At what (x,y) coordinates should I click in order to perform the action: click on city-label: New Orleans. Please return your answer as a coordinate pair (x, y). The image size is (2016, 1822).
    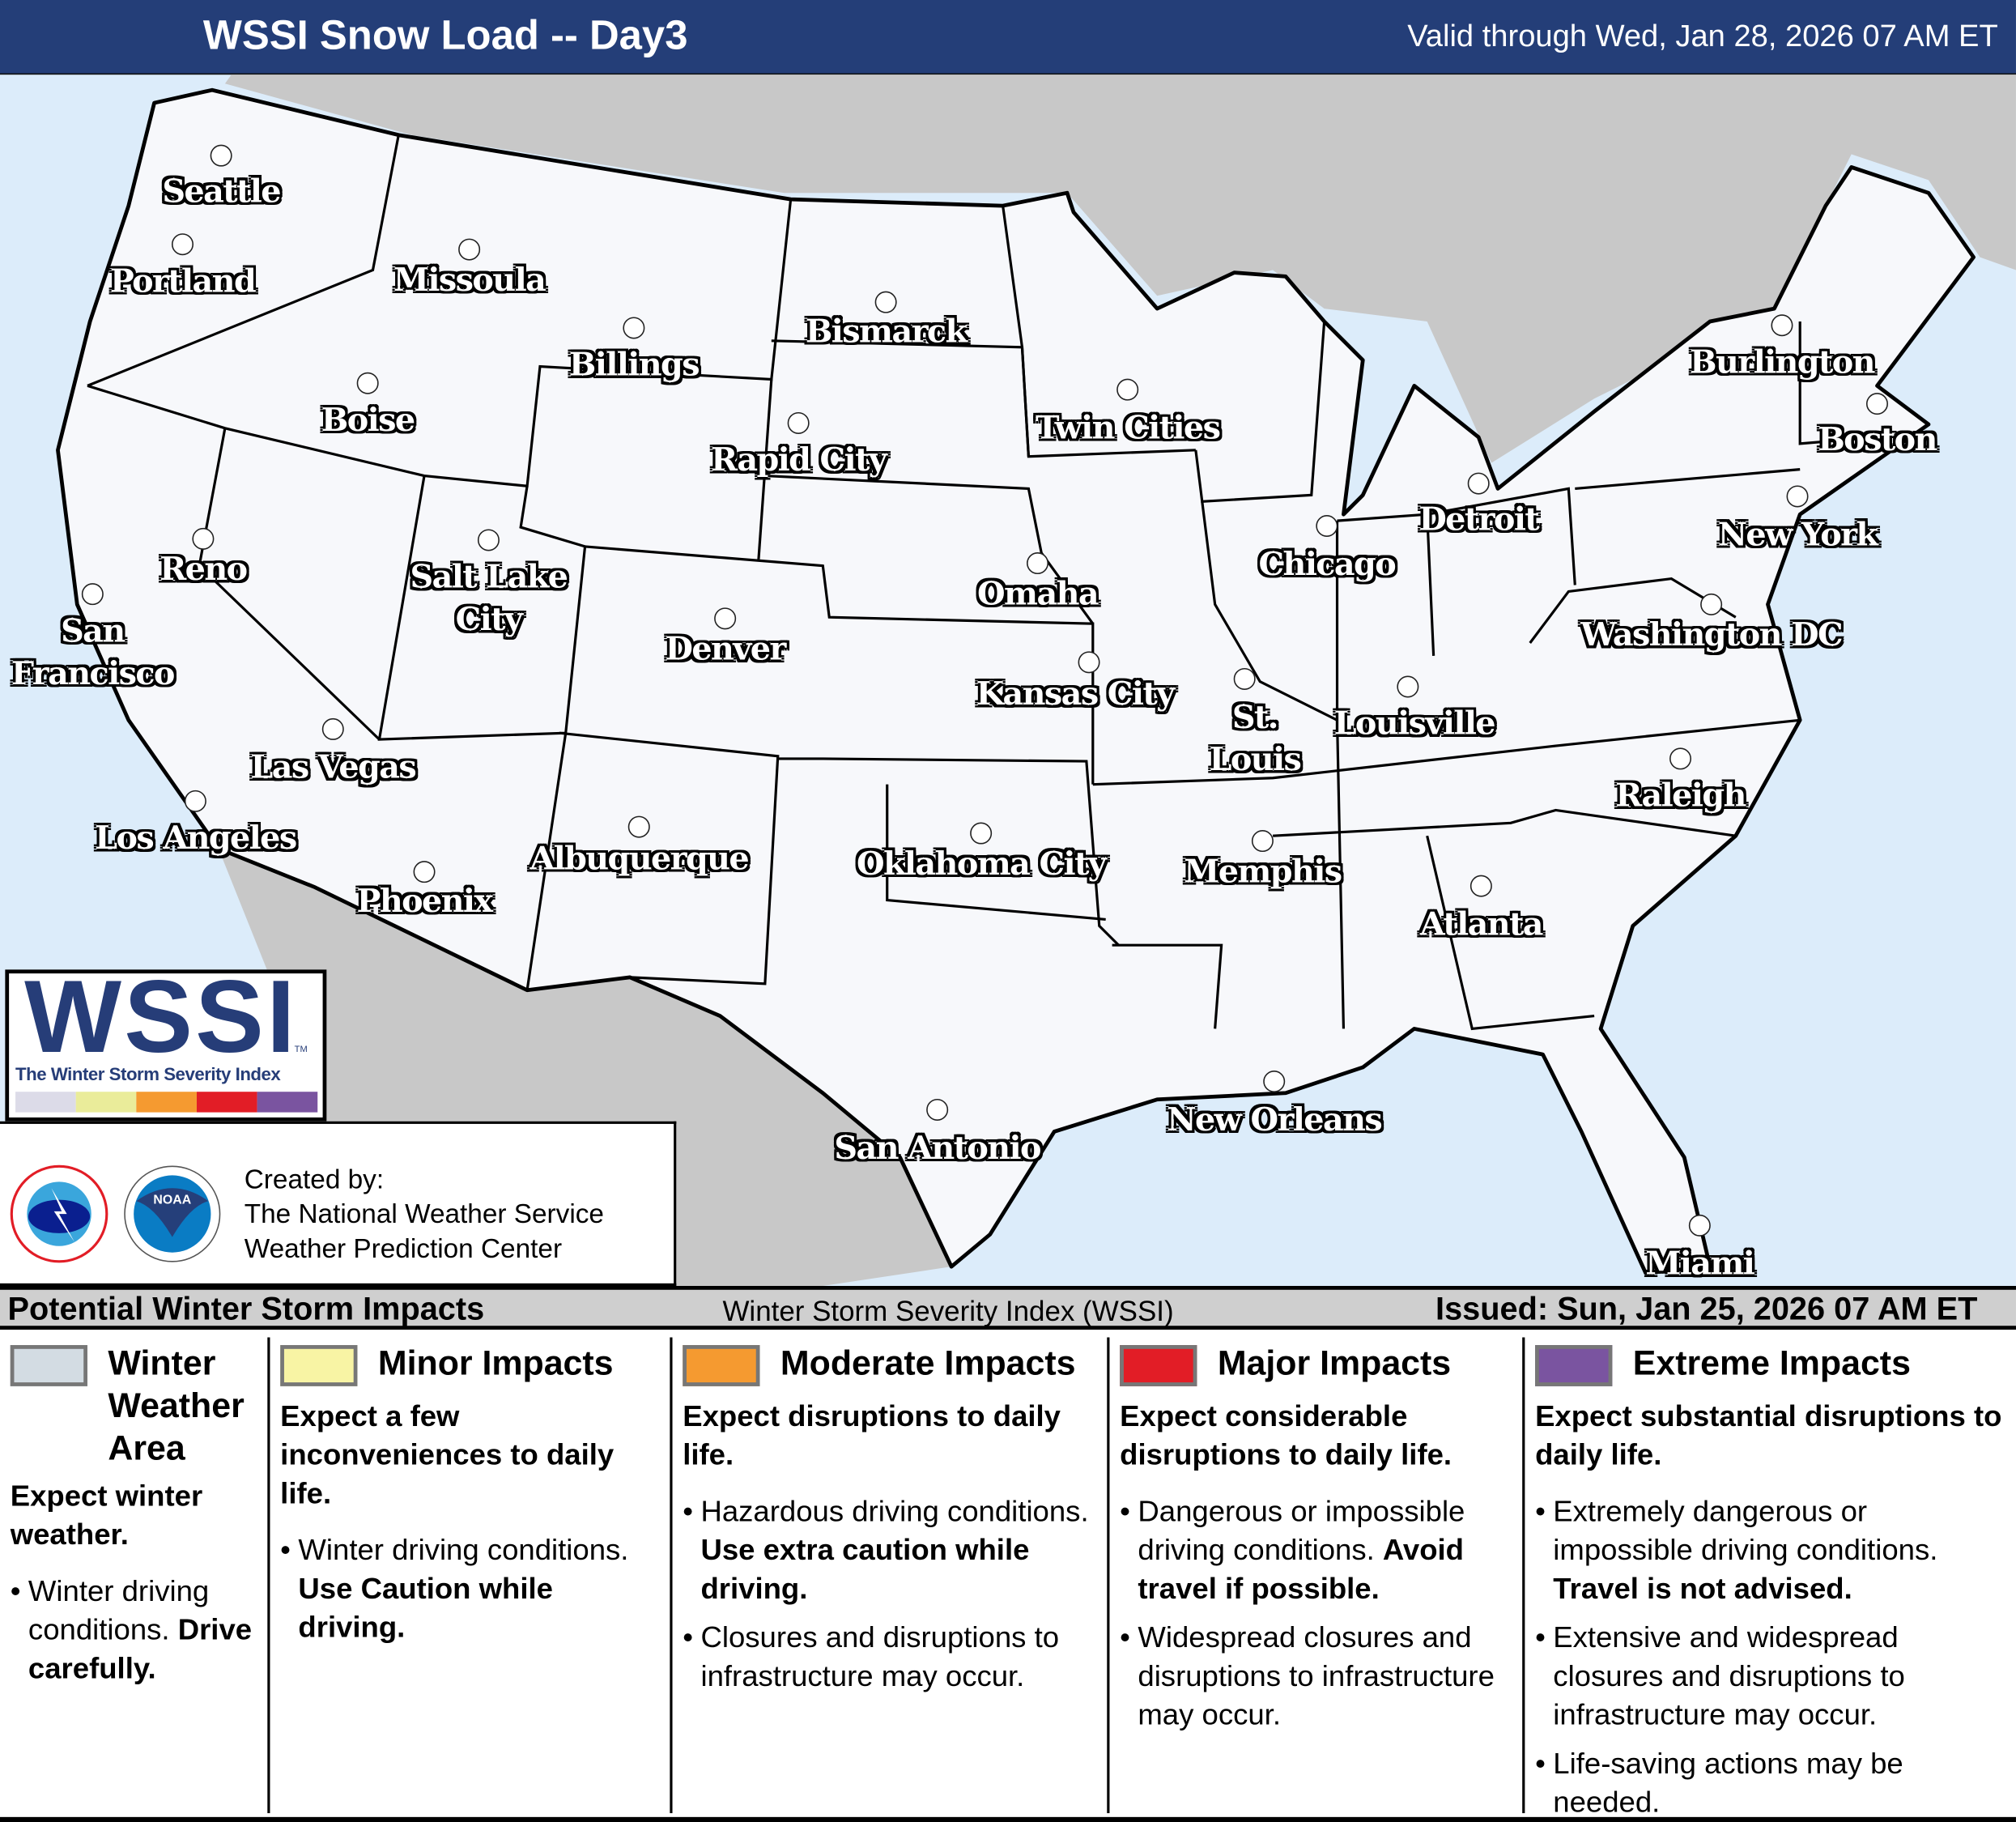
    Looking at the image, I should click on (1274, 1119).